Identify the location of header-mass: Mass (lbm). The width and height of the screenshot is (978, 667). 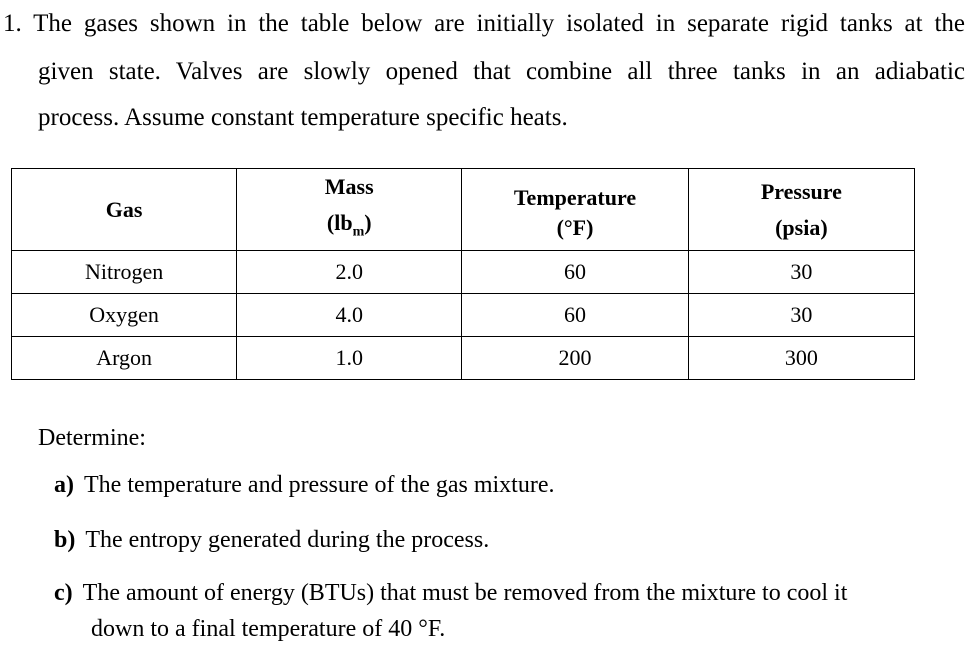
(349, 209).